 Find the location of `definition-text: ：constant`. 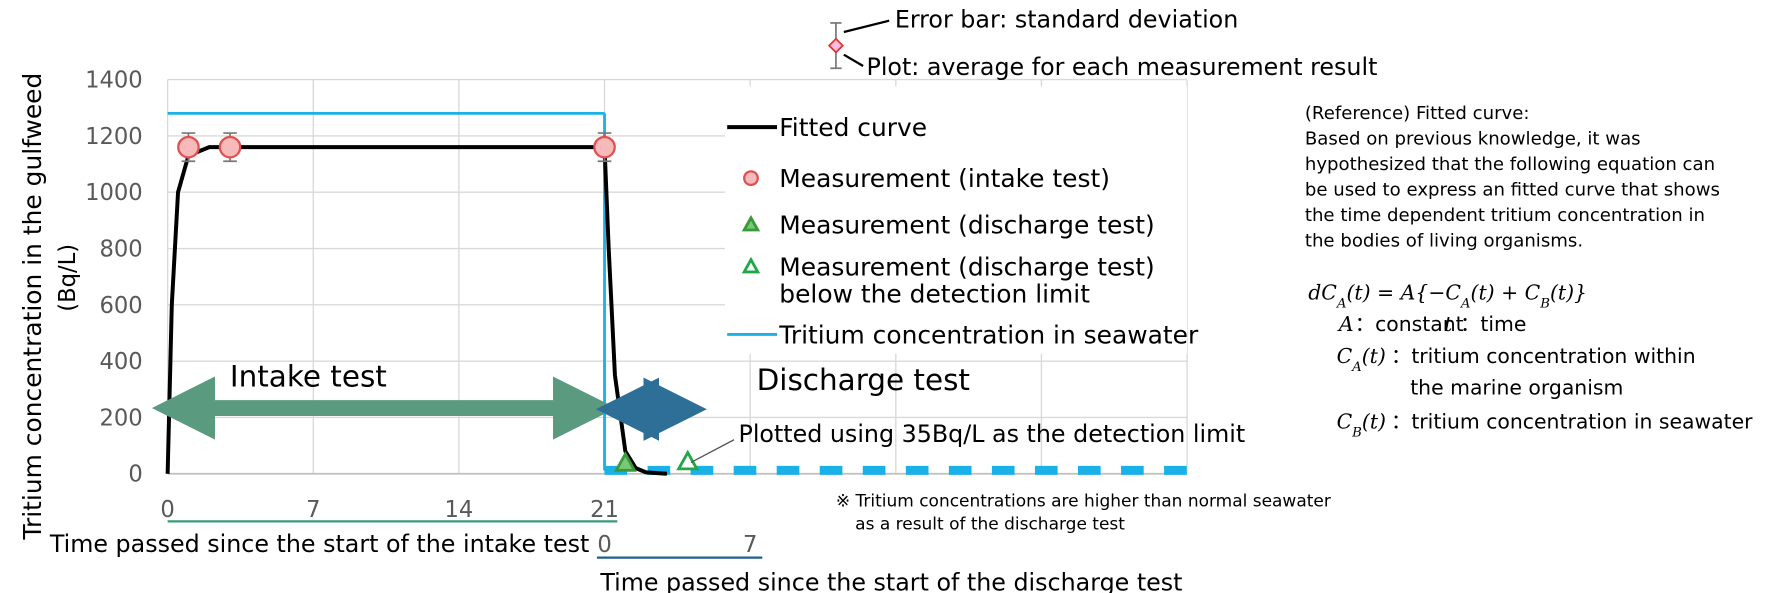

definition-text: ：constant is located at coordinates (1409, 324).